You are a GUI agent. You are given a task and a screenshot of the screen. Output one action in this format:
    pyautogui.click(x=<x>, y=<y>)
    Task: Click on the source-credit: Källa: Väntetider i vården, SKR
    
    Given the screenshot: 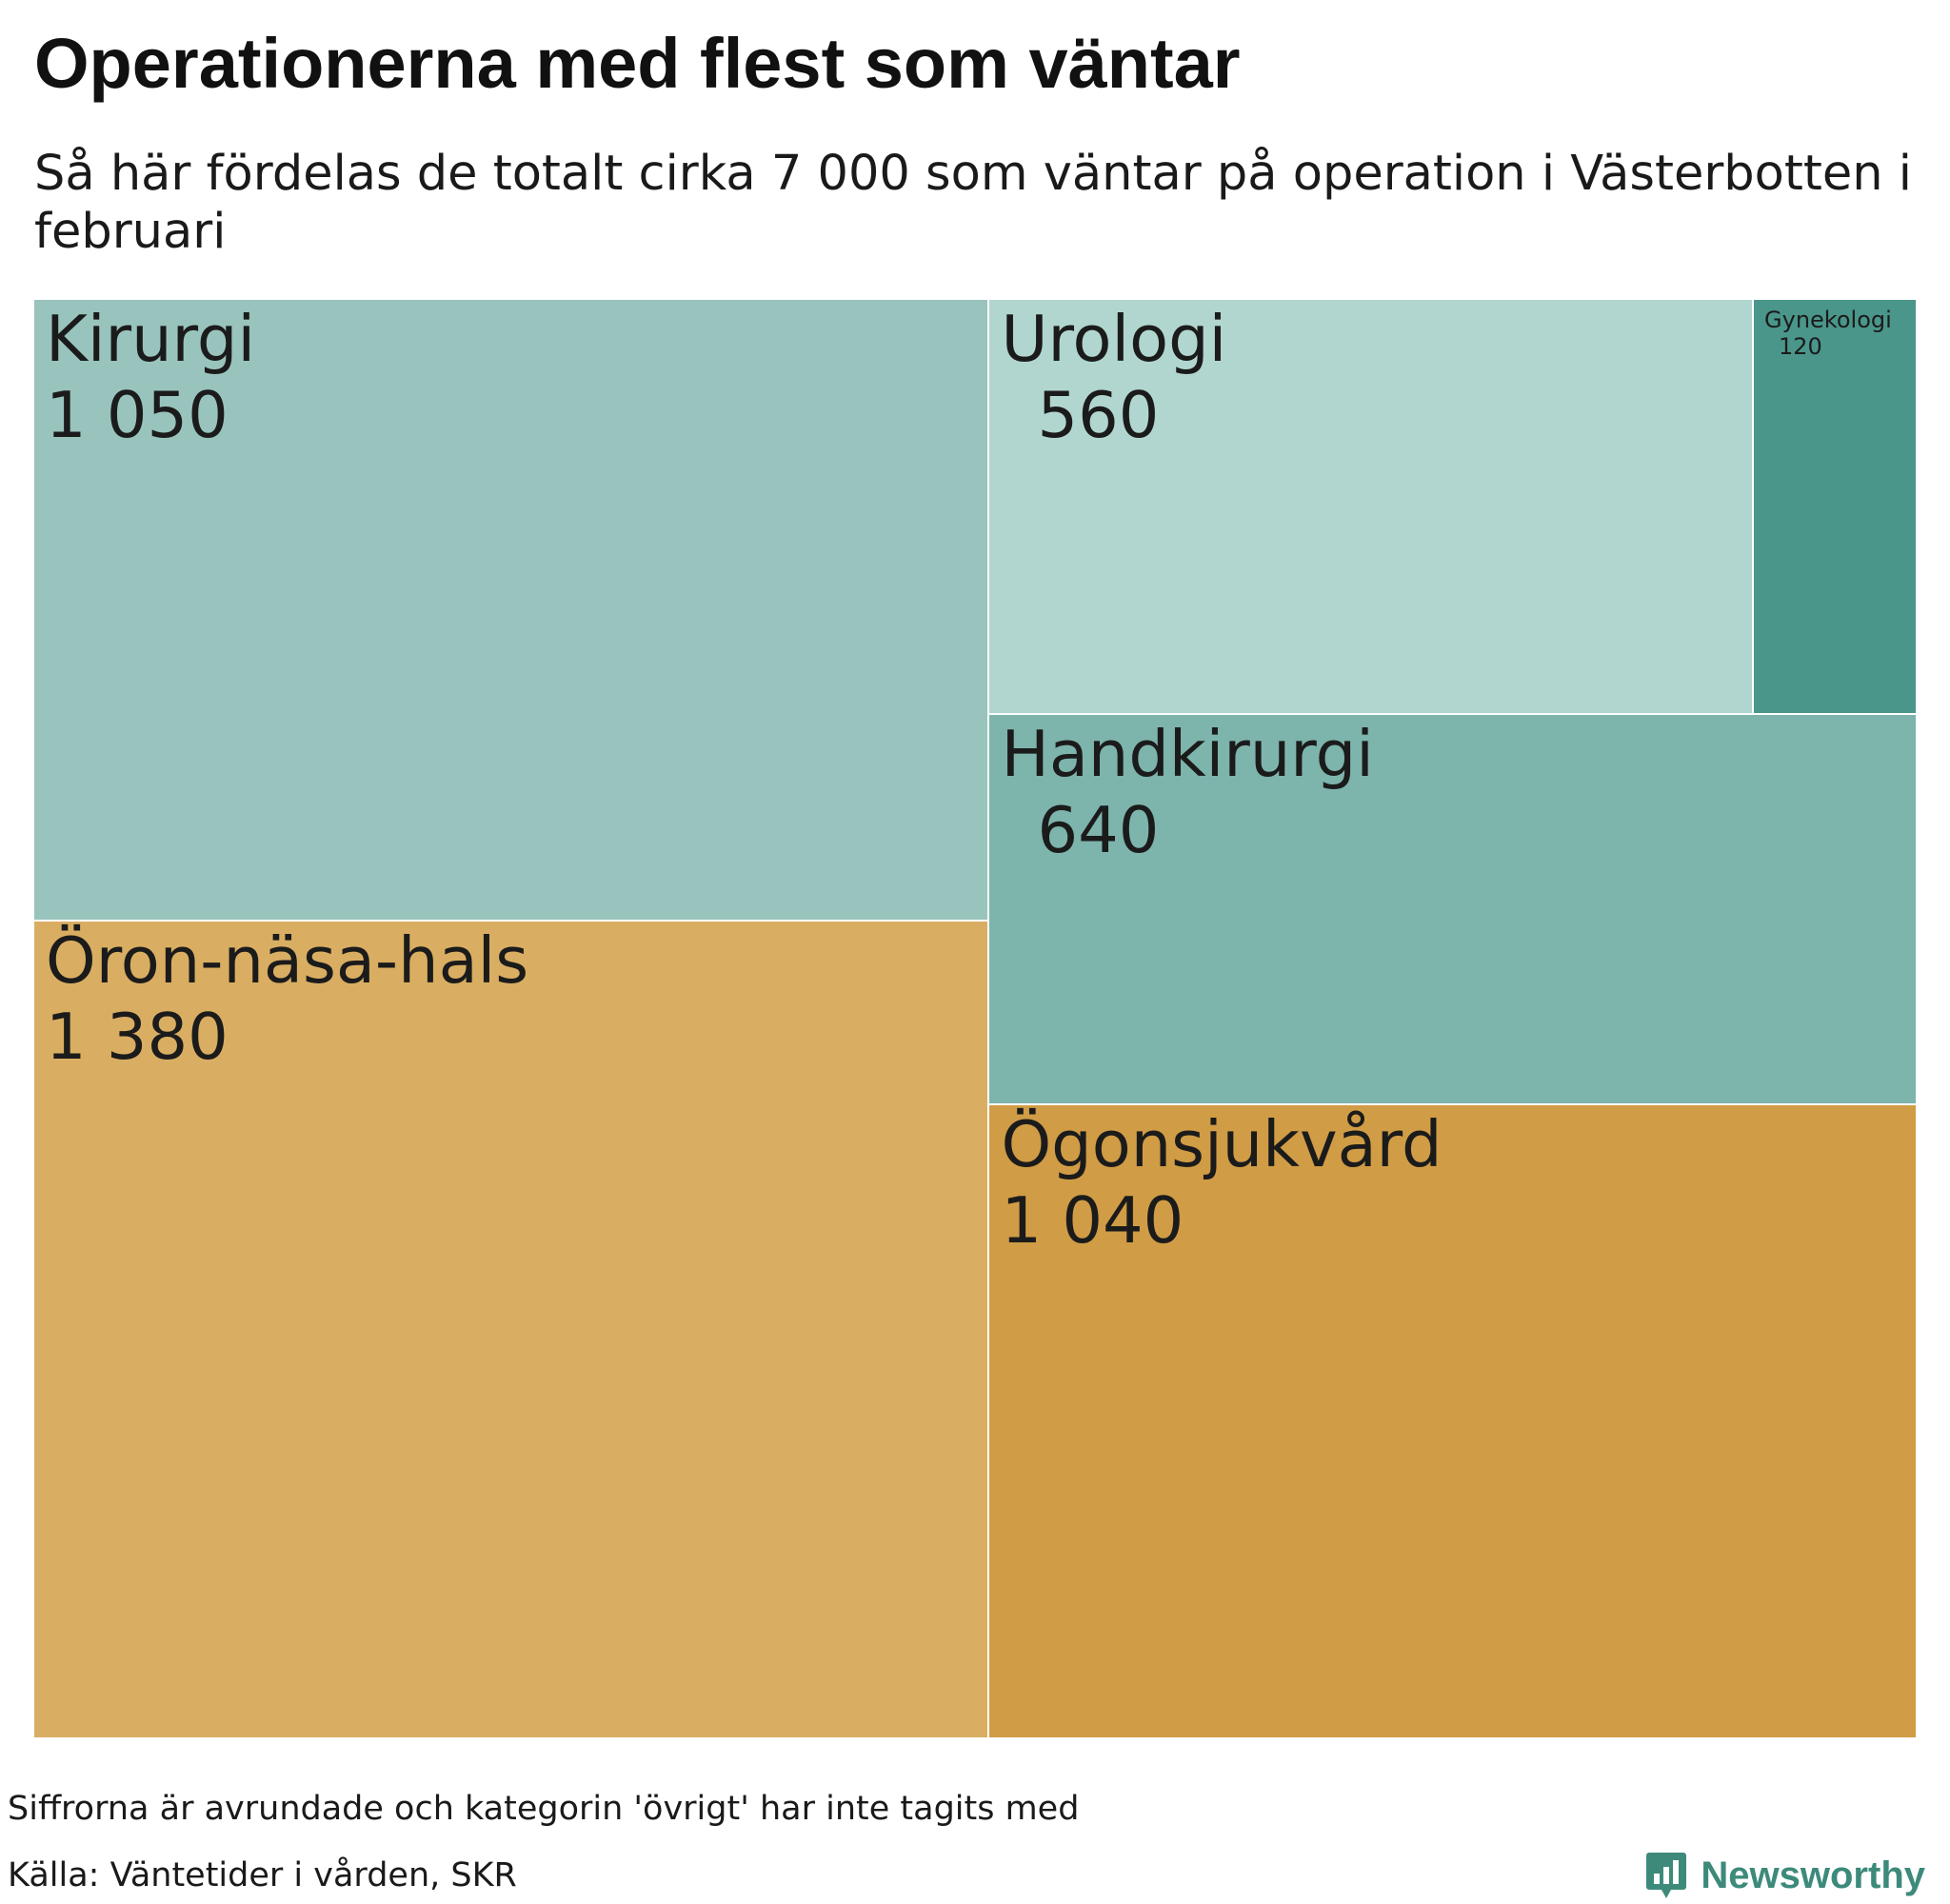 What is the action you would take?
    pyautogui.click(x=262, y=1875)
    